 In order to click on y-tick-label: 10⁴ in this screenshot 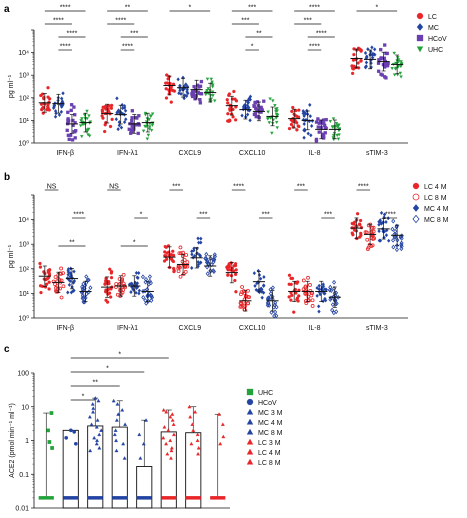, I will do `click(23, 220)`.